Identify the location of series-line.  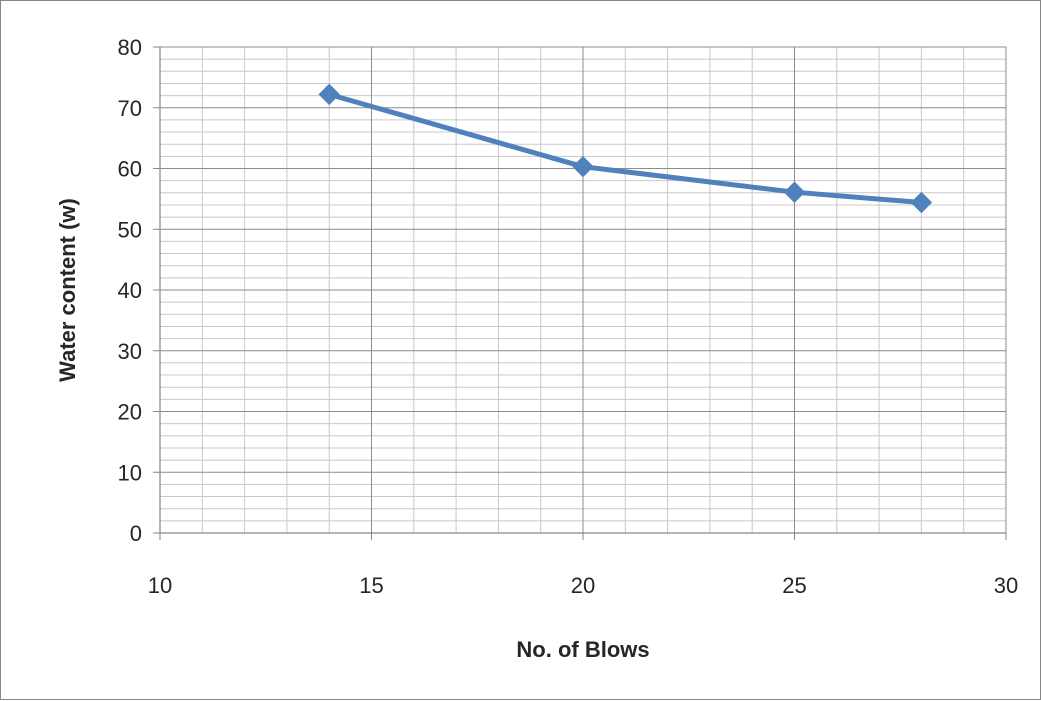
(625, 148).